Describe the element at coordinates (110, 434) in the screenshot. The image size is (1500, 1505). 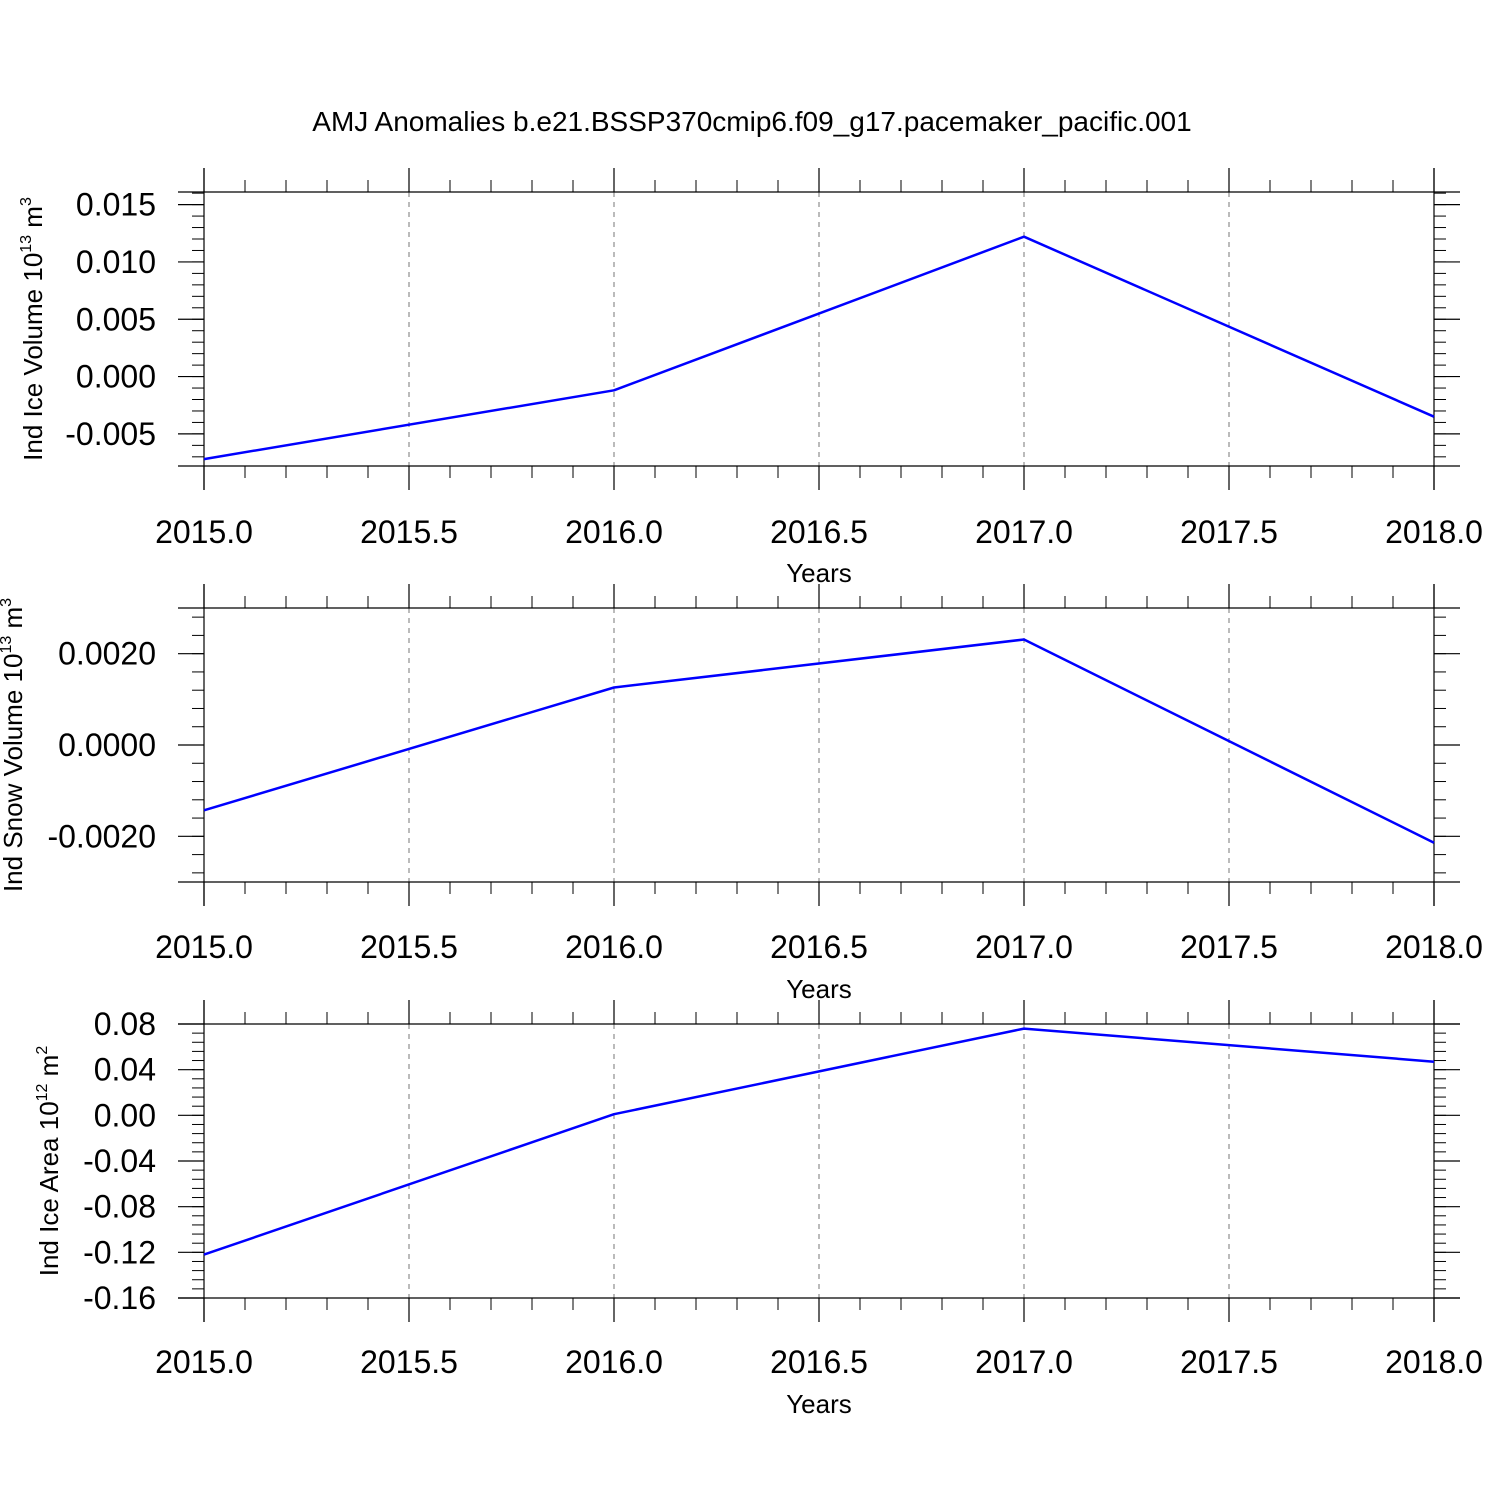
I see `y-tick-label: -0.005` at that location.